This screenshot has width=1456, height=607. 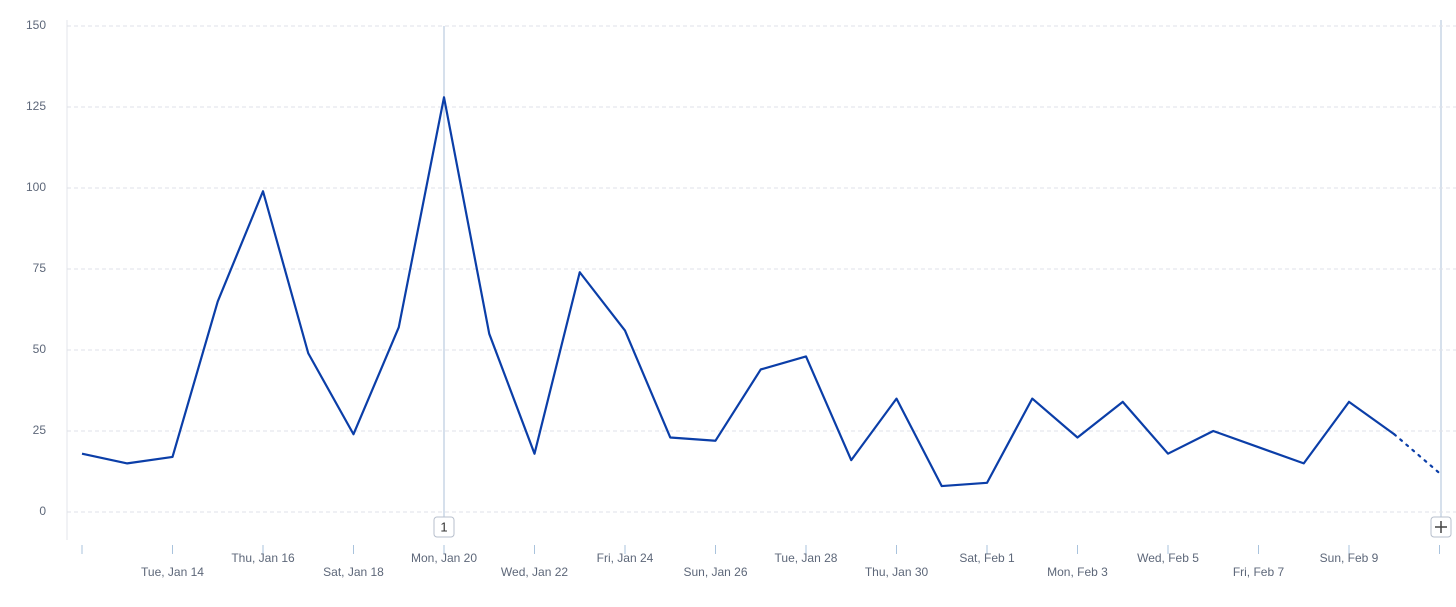 What do you see at coordinates (715, 572) in the screenshot?
I see `x-tick-label: Sun, Jan 26` at bounding box center [715, 572].